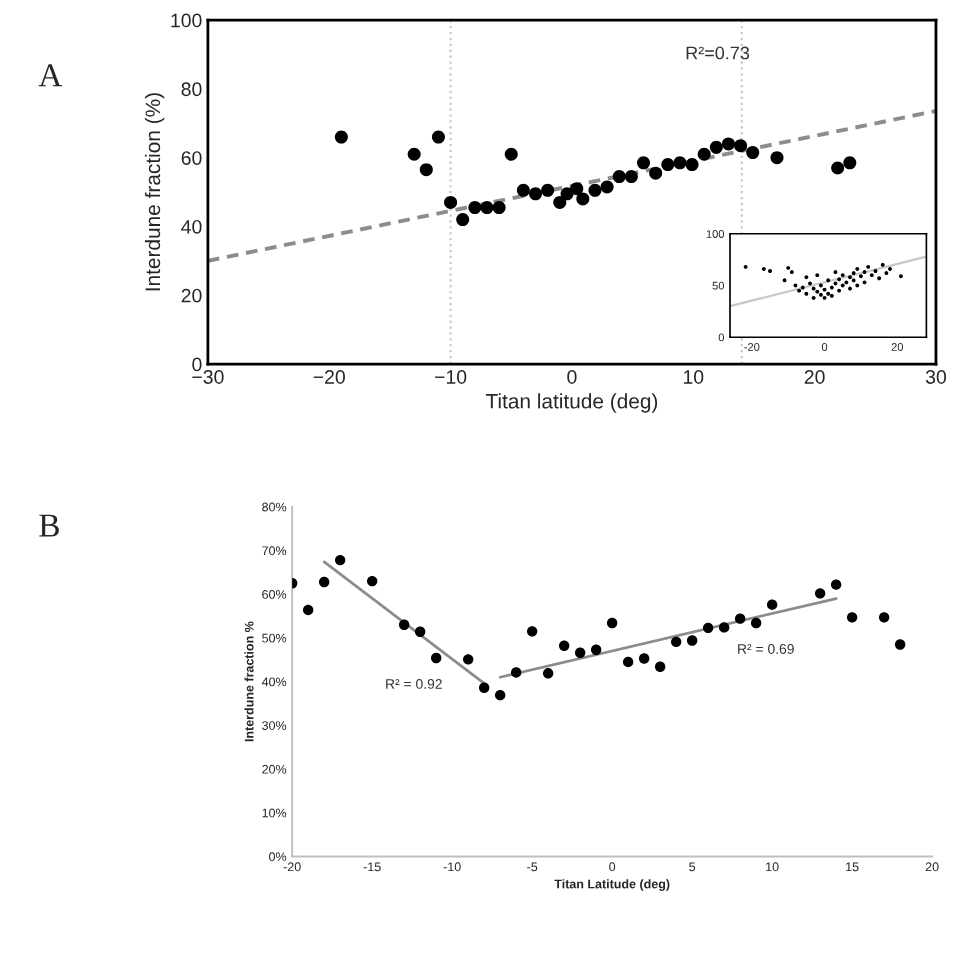 The width and height of the screenshot is (958, 958). What do you see at coordinates (191, 295) in the screenshot?
I see `y-tick-label: 20` at bounding box center [191, 295].